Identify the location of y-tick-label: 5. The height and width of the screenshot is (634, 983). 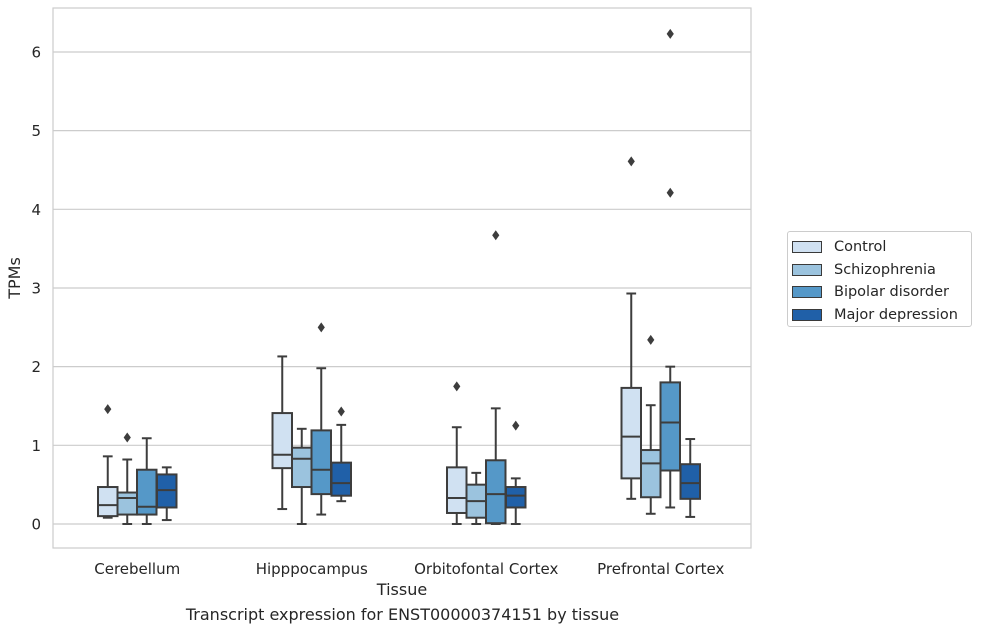
(36, 131).